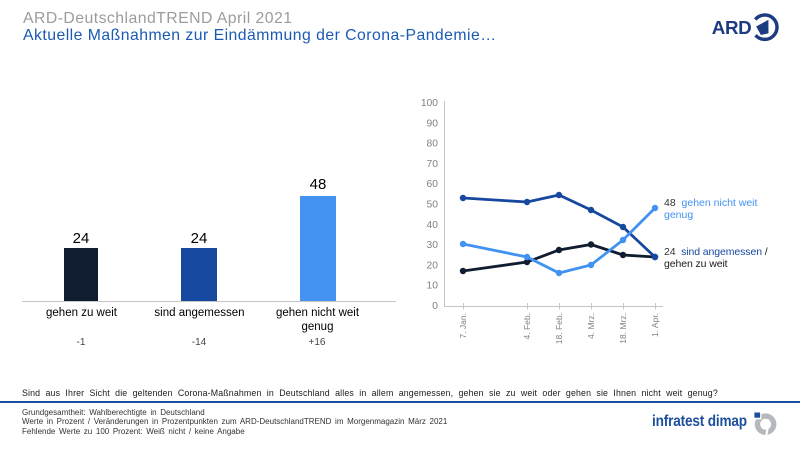 The image size is (800, 450). I want to click on svg-text: 10, so click(433, 286).